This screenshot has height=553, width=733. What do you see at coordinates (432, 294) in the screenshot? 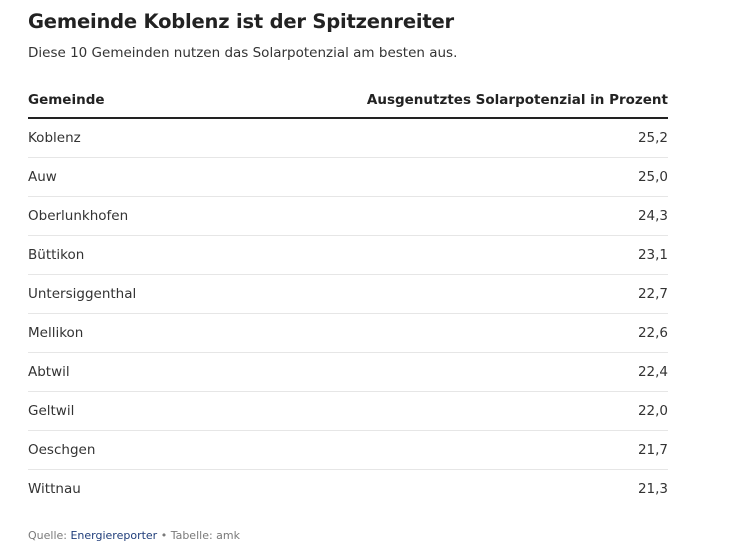
I see `cell-value: 22,7` at bounding box center [432, 294].